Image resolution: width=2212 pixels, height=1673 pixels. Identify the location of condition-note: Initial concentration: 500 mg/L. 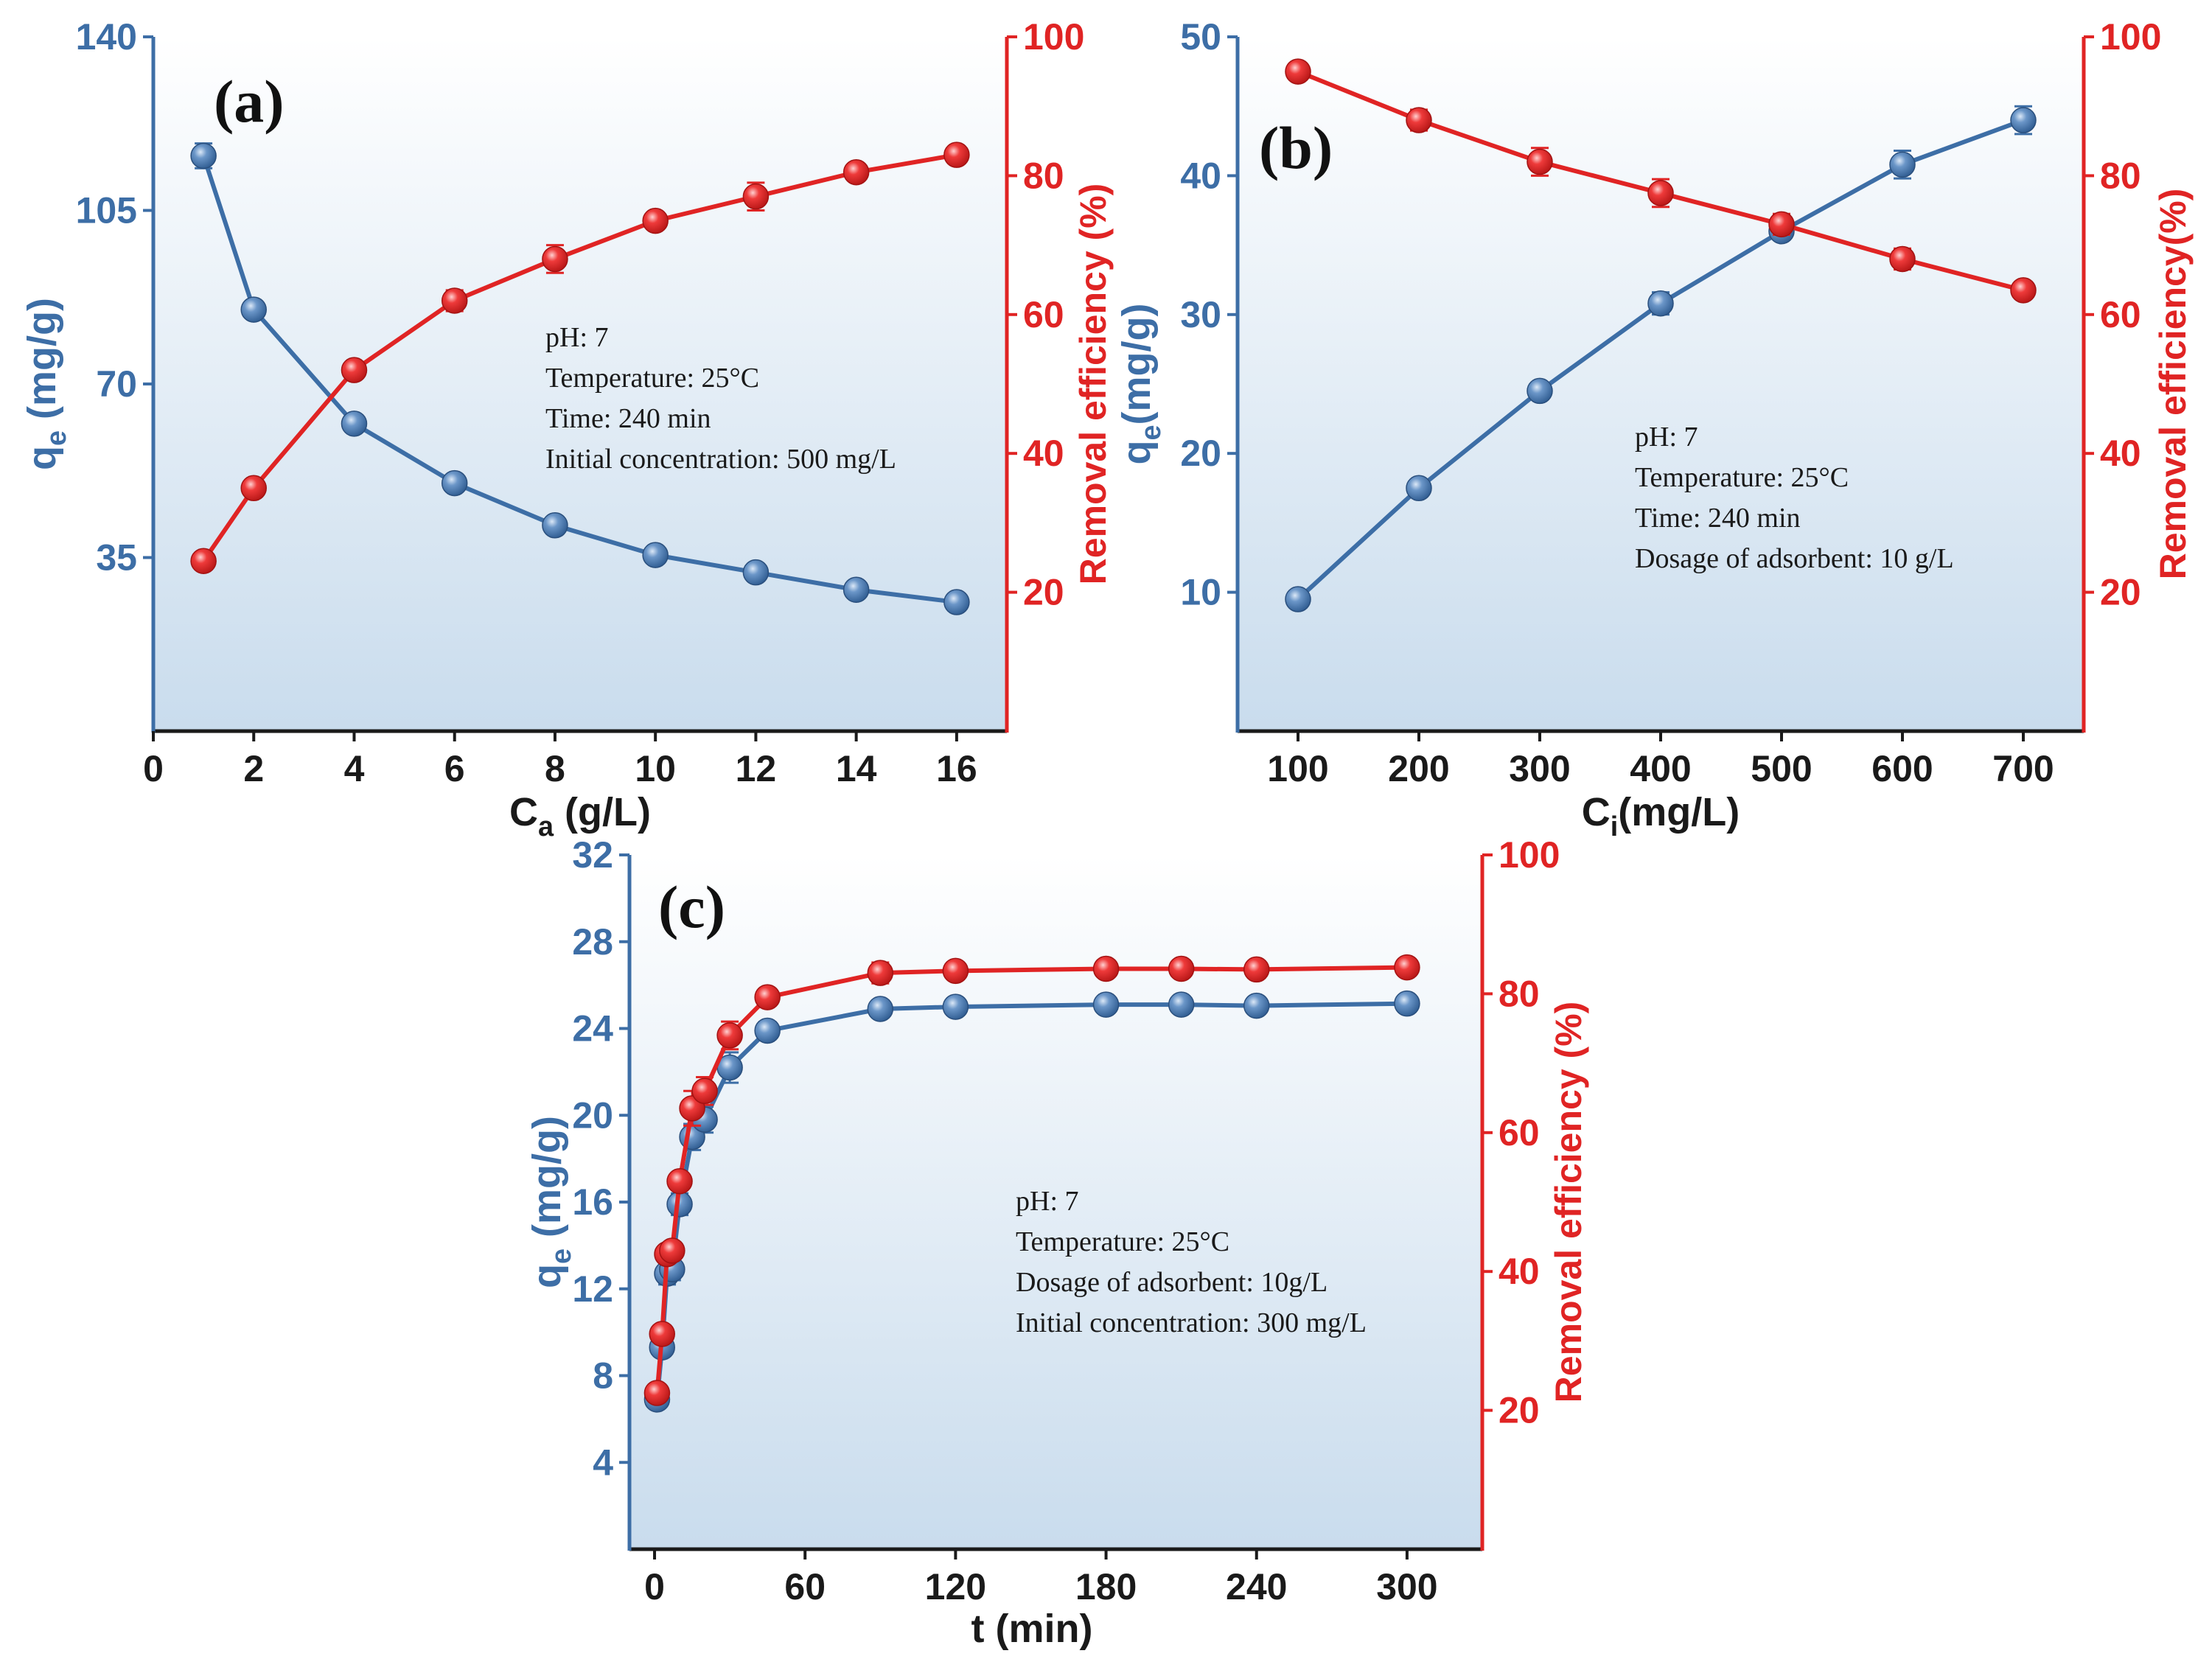
(720, 459).